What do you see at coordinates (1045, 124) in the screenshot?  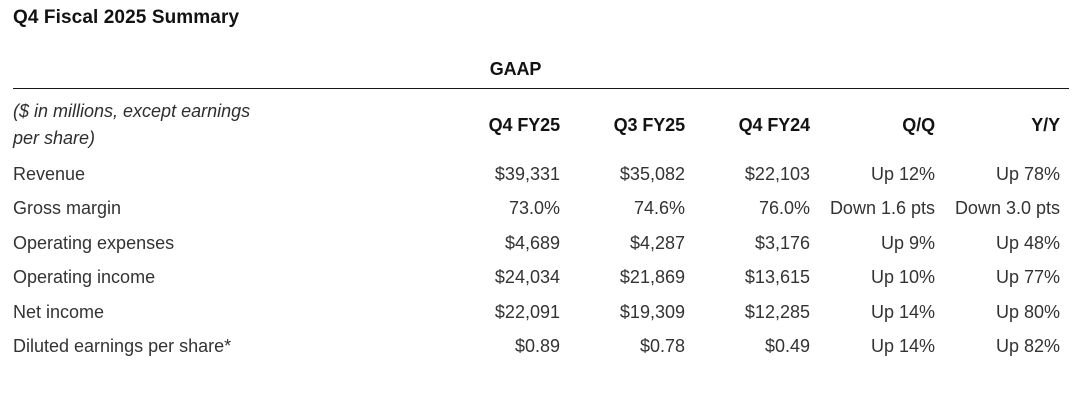 I see `column-header-yy: Y/Y` at bounding box center [1045, 124].